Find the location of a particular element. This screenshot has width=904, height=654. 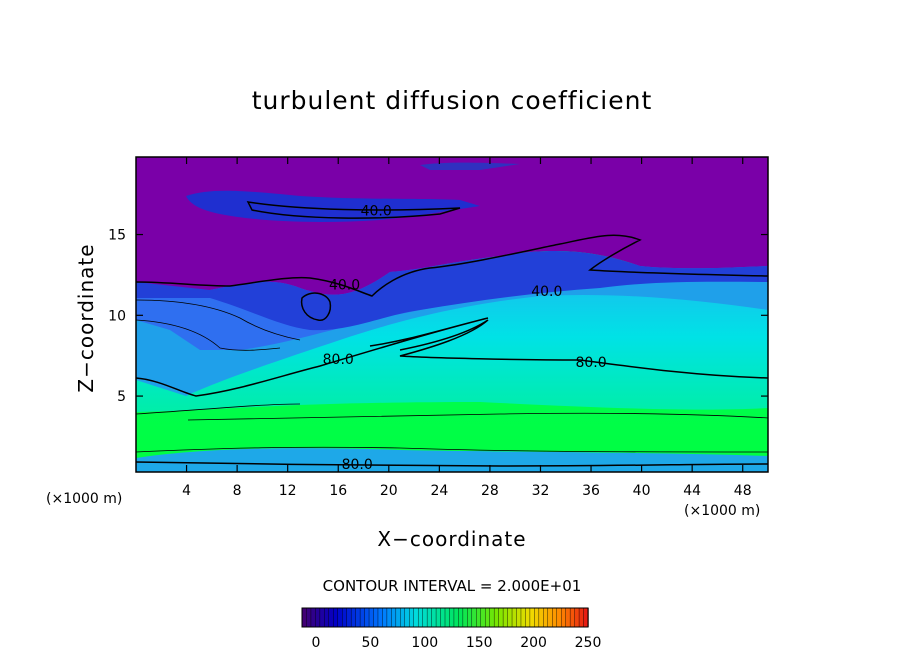

y-axis-title: Z−coordinate is located at coordinates (86, 318).